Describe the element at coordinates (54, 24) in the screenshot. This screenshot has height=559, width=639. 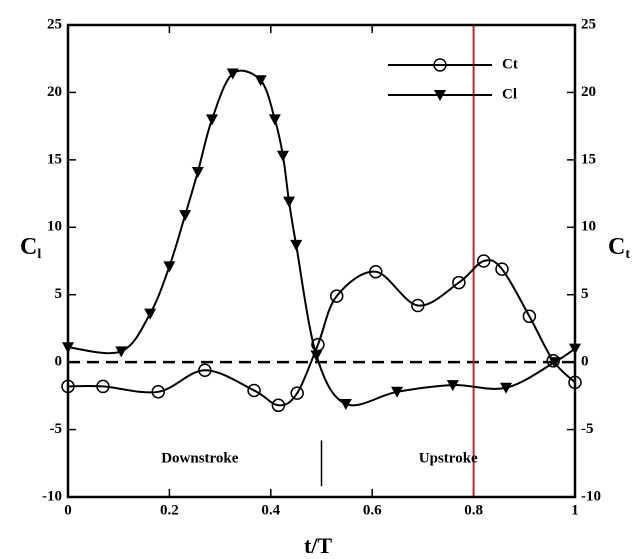
I see `y-tick-label: 25` at that location.